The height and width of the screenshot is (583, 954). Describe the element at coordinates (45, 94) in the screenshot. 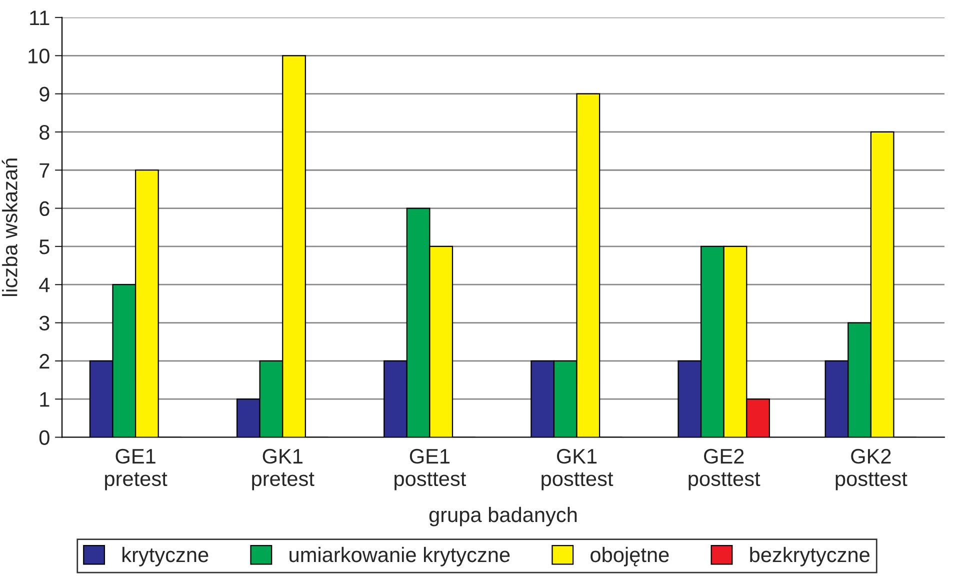

I see `y-tick-label: 9` at that location.